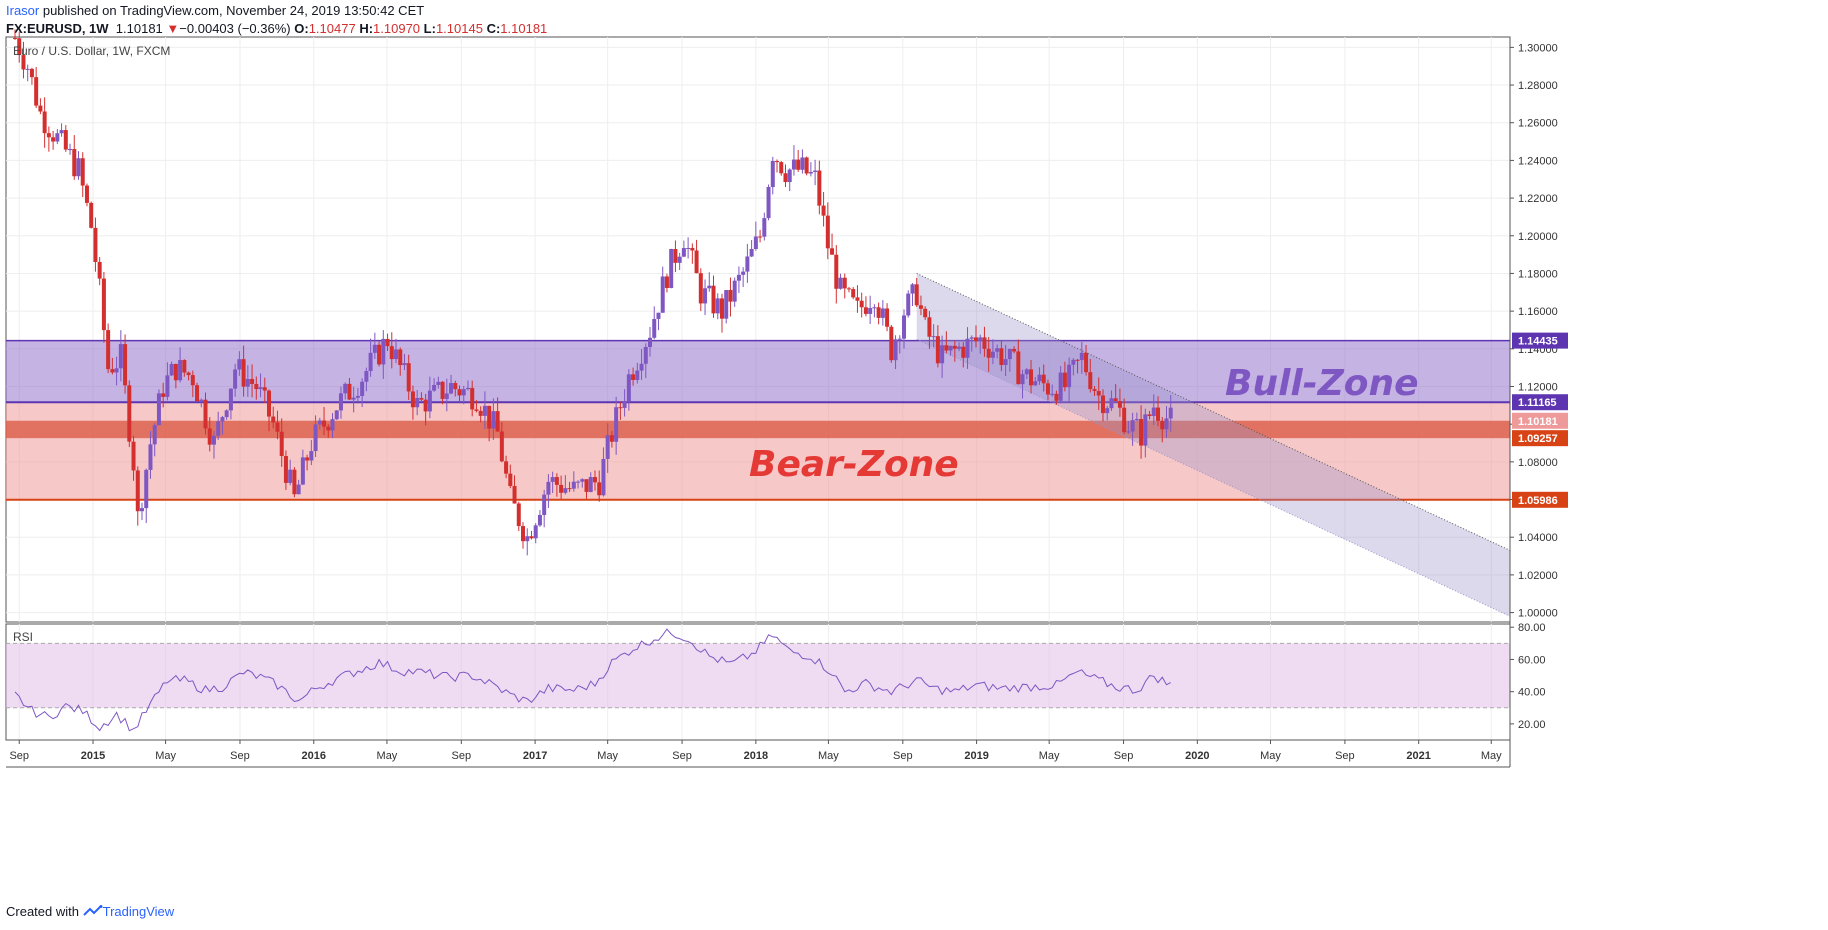 Image resolution: width=1828 pixels, height=930 pixels. I want to click on downtrend-channel, so click(1213, 445).